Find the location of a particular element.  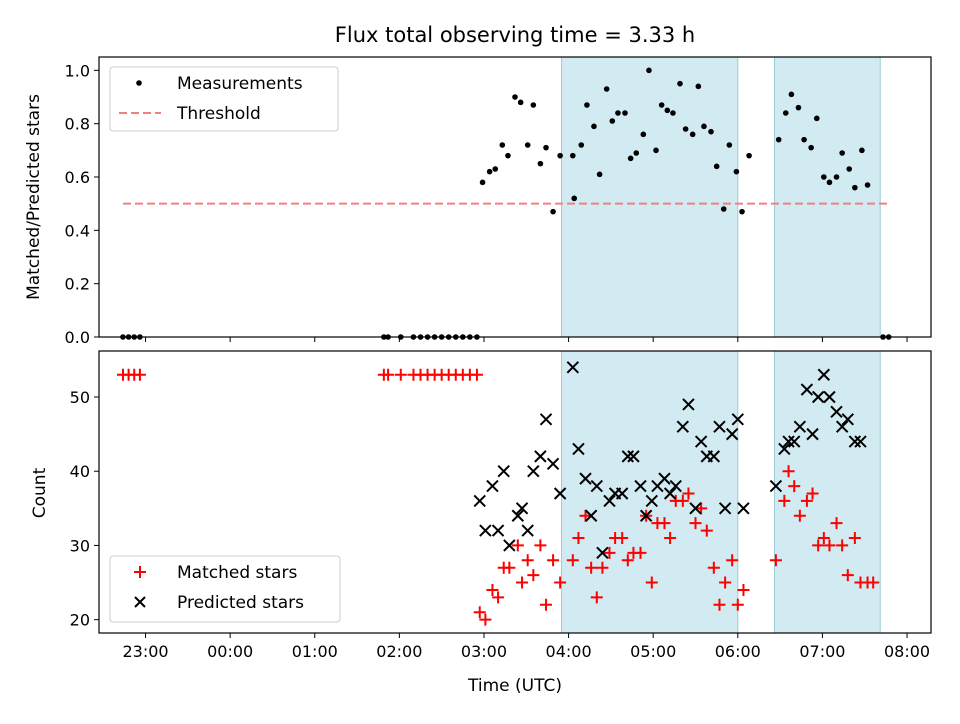

legend-label-threshold: Threshold is located at coordinates (218, 114).